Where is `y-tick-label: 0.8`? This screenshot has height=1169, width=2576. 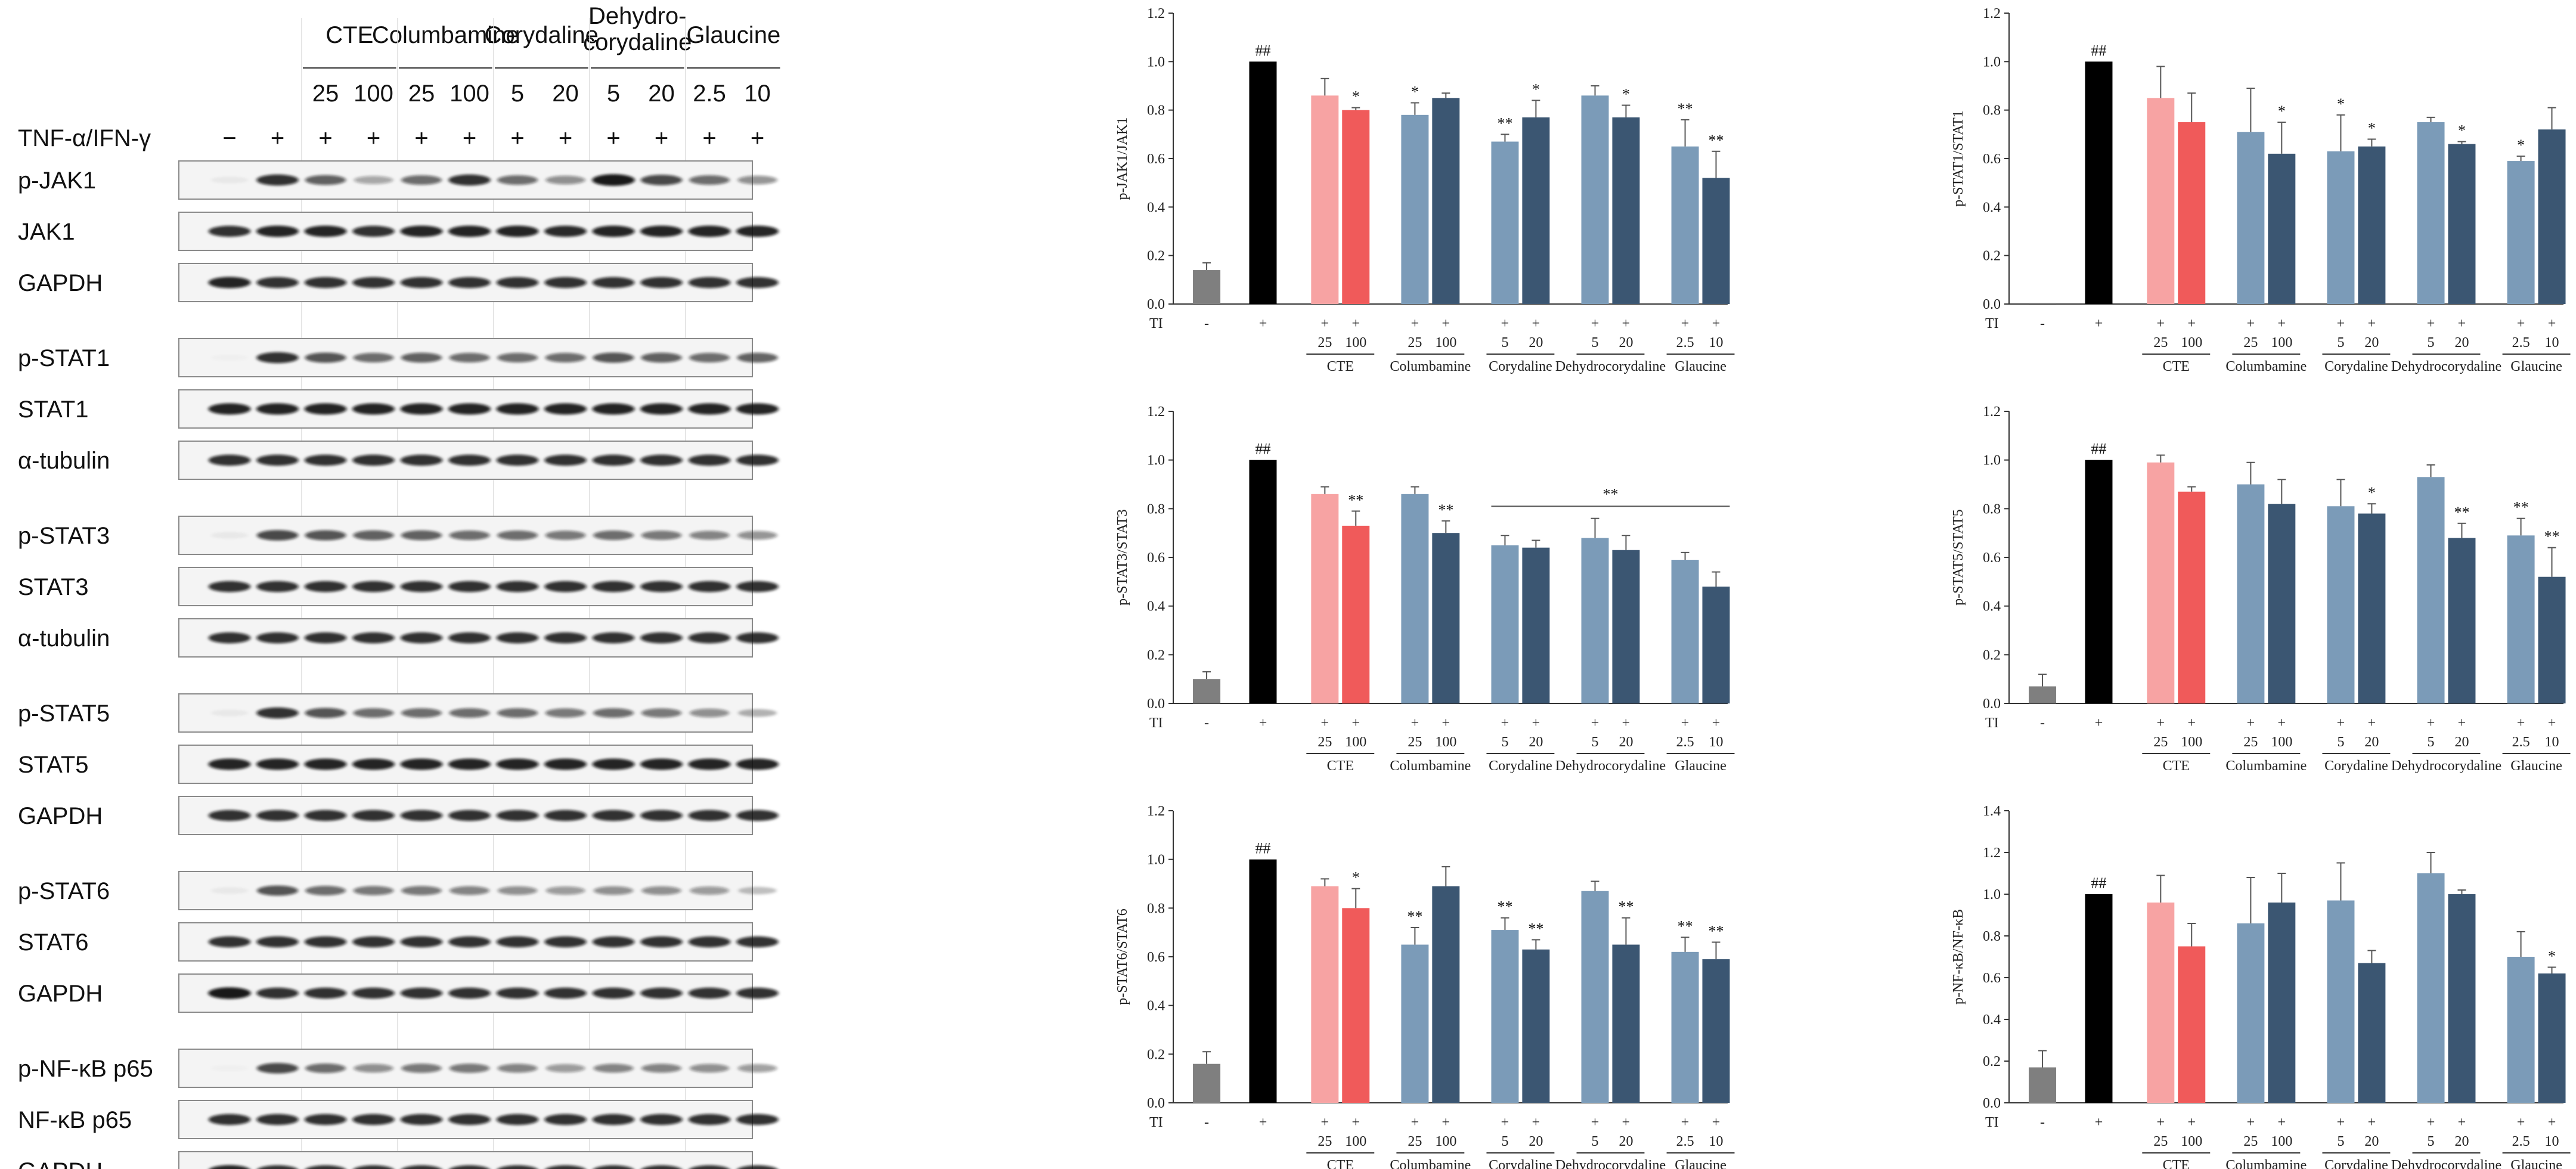 y-tick-label: 0.8 is located at coordinates (1156, 111).